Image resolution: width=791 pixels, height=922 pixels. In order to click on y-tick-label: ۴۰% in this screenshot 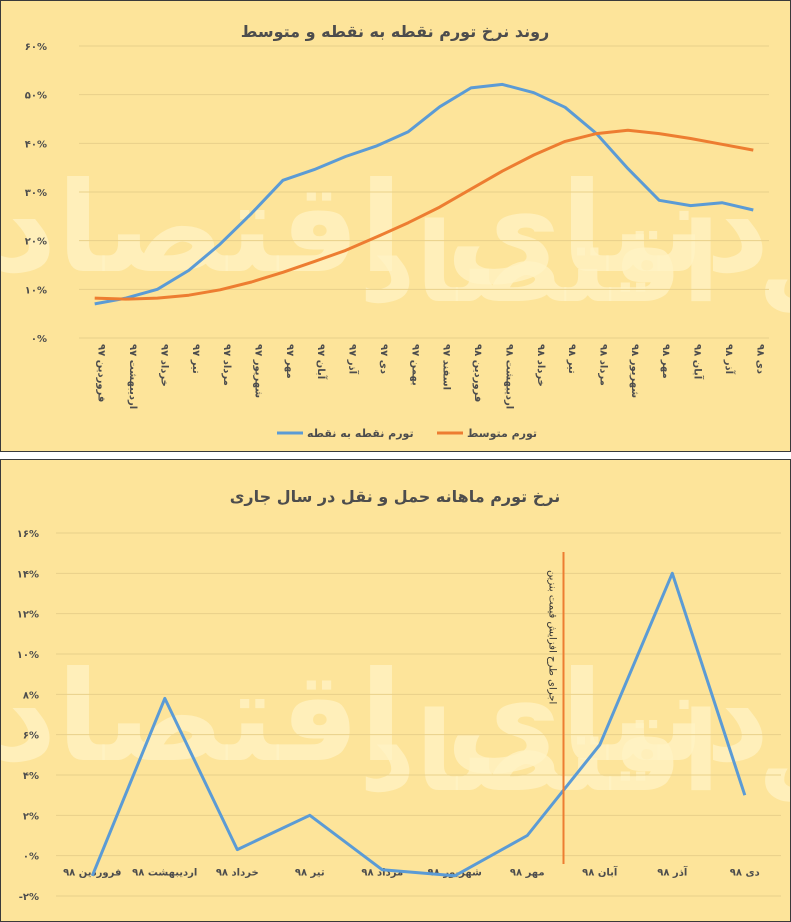, I will do `click(36, 144)`.